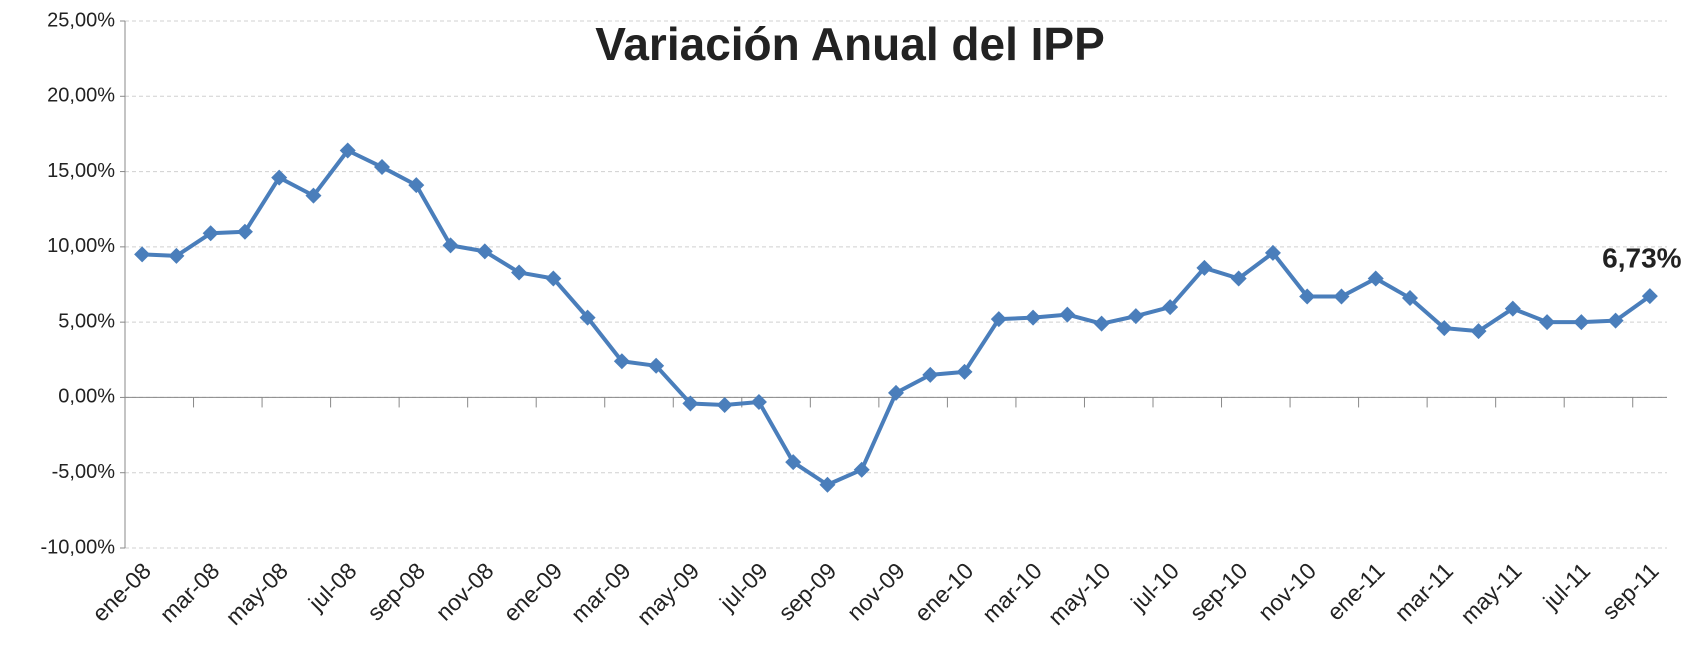 Image resolution: width=1697 pixels, height=661 pixels. Describe the element at coordinates (1356, 591) in the screenshot. I see `x-tick-label: ene-11` at that location.